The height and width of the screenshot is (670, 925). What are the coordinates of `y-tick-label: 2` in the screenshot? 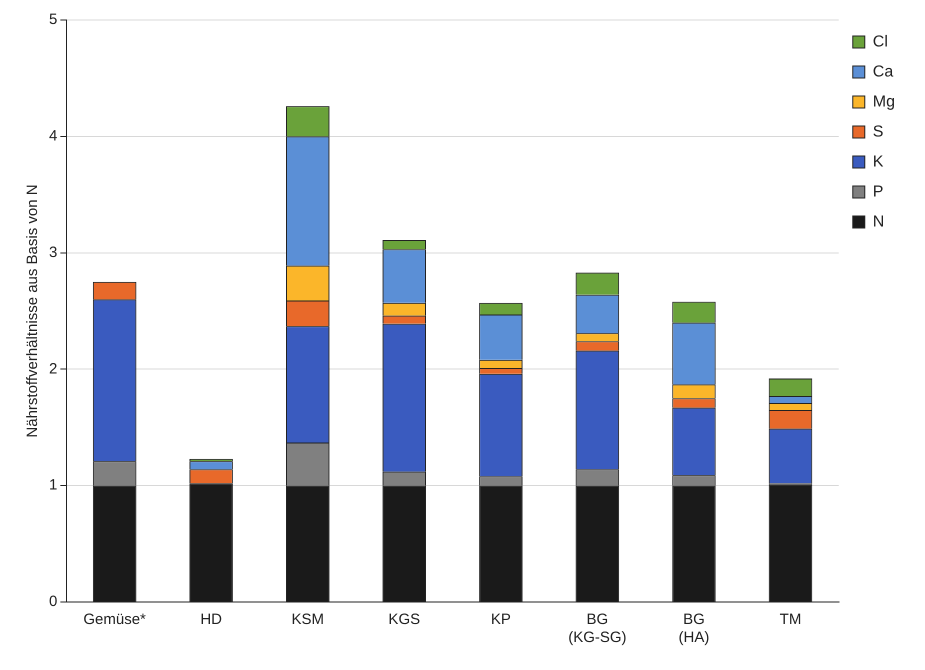 It's located at (53, 369).